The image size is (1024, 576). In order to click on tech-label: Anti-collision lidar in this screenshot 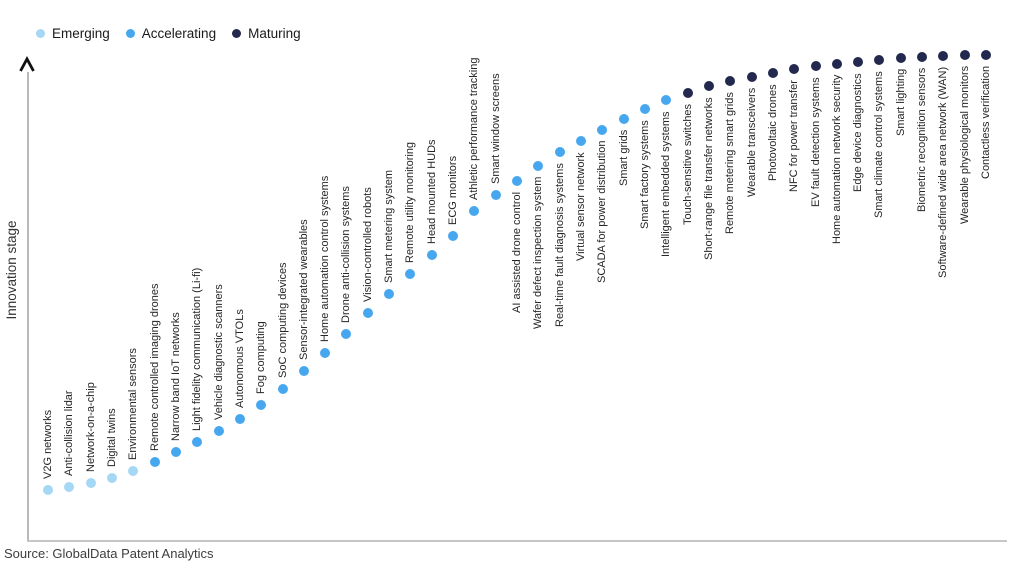, I will do `click(69, 433)`.